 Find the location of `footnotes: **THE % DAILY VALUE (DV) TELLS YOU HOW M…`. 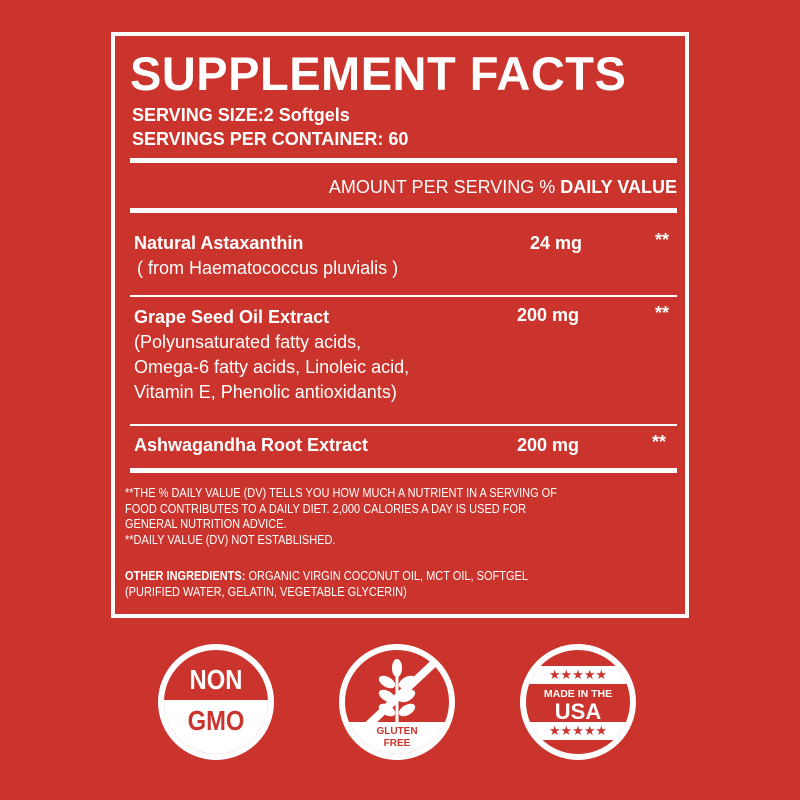

footnotes: **THE % DAILY VALUE (DV) TELLS YOU HOW M… is located at coordinates (341, 517).